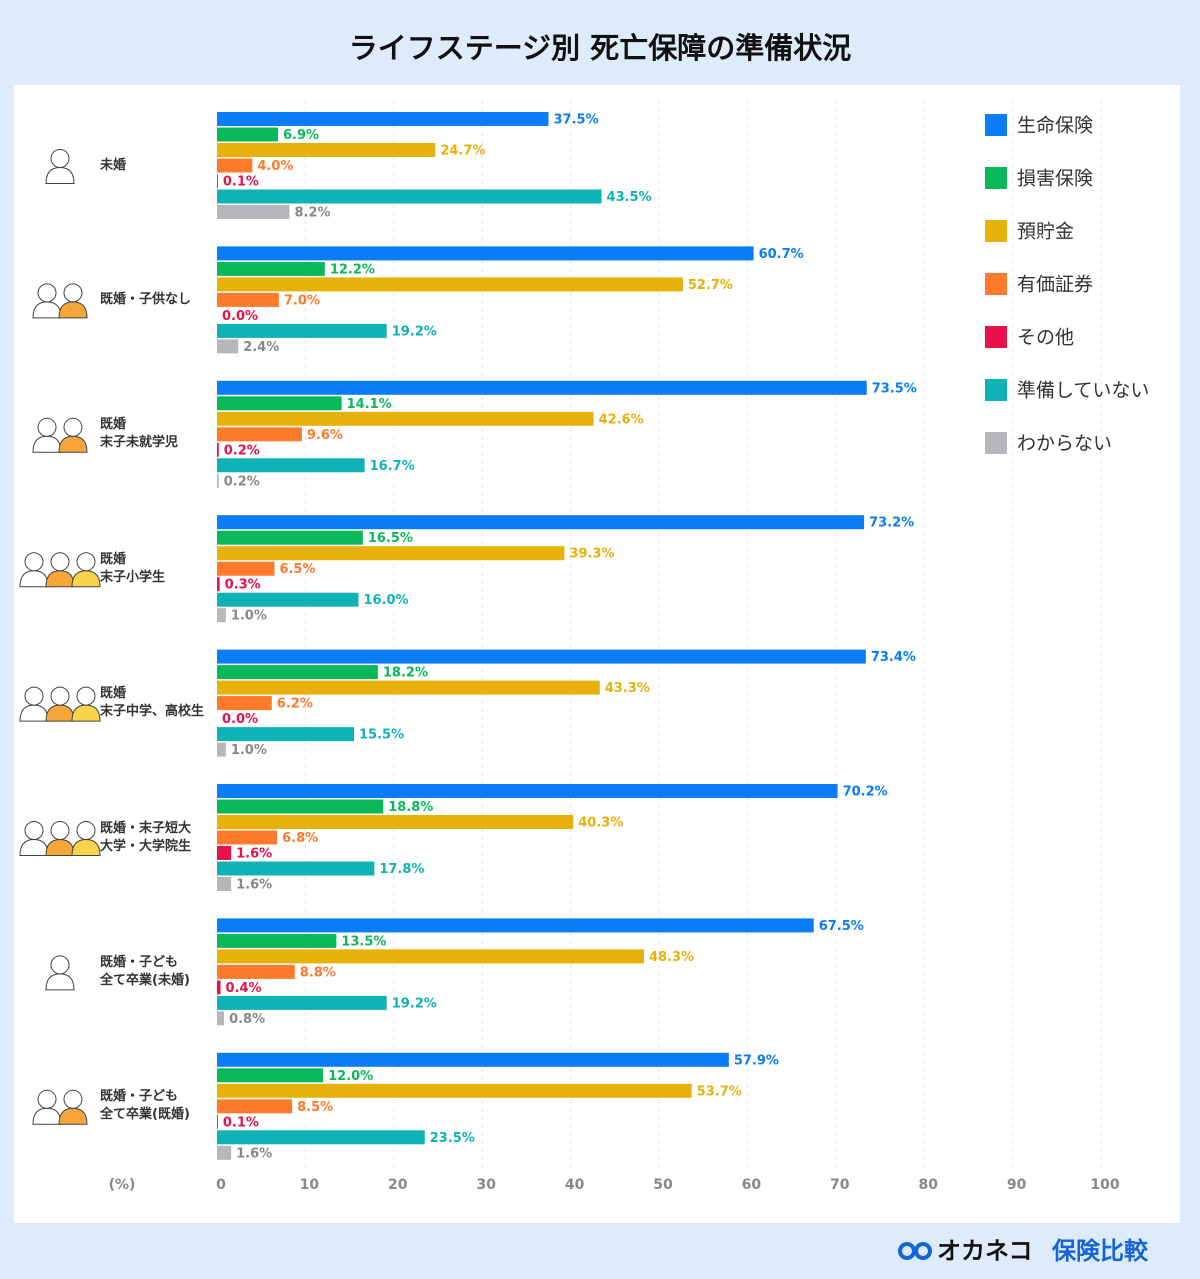 This screenshot has height=1279, width=1200. I want to click on value-label: 73.2%, so click(891, 523).